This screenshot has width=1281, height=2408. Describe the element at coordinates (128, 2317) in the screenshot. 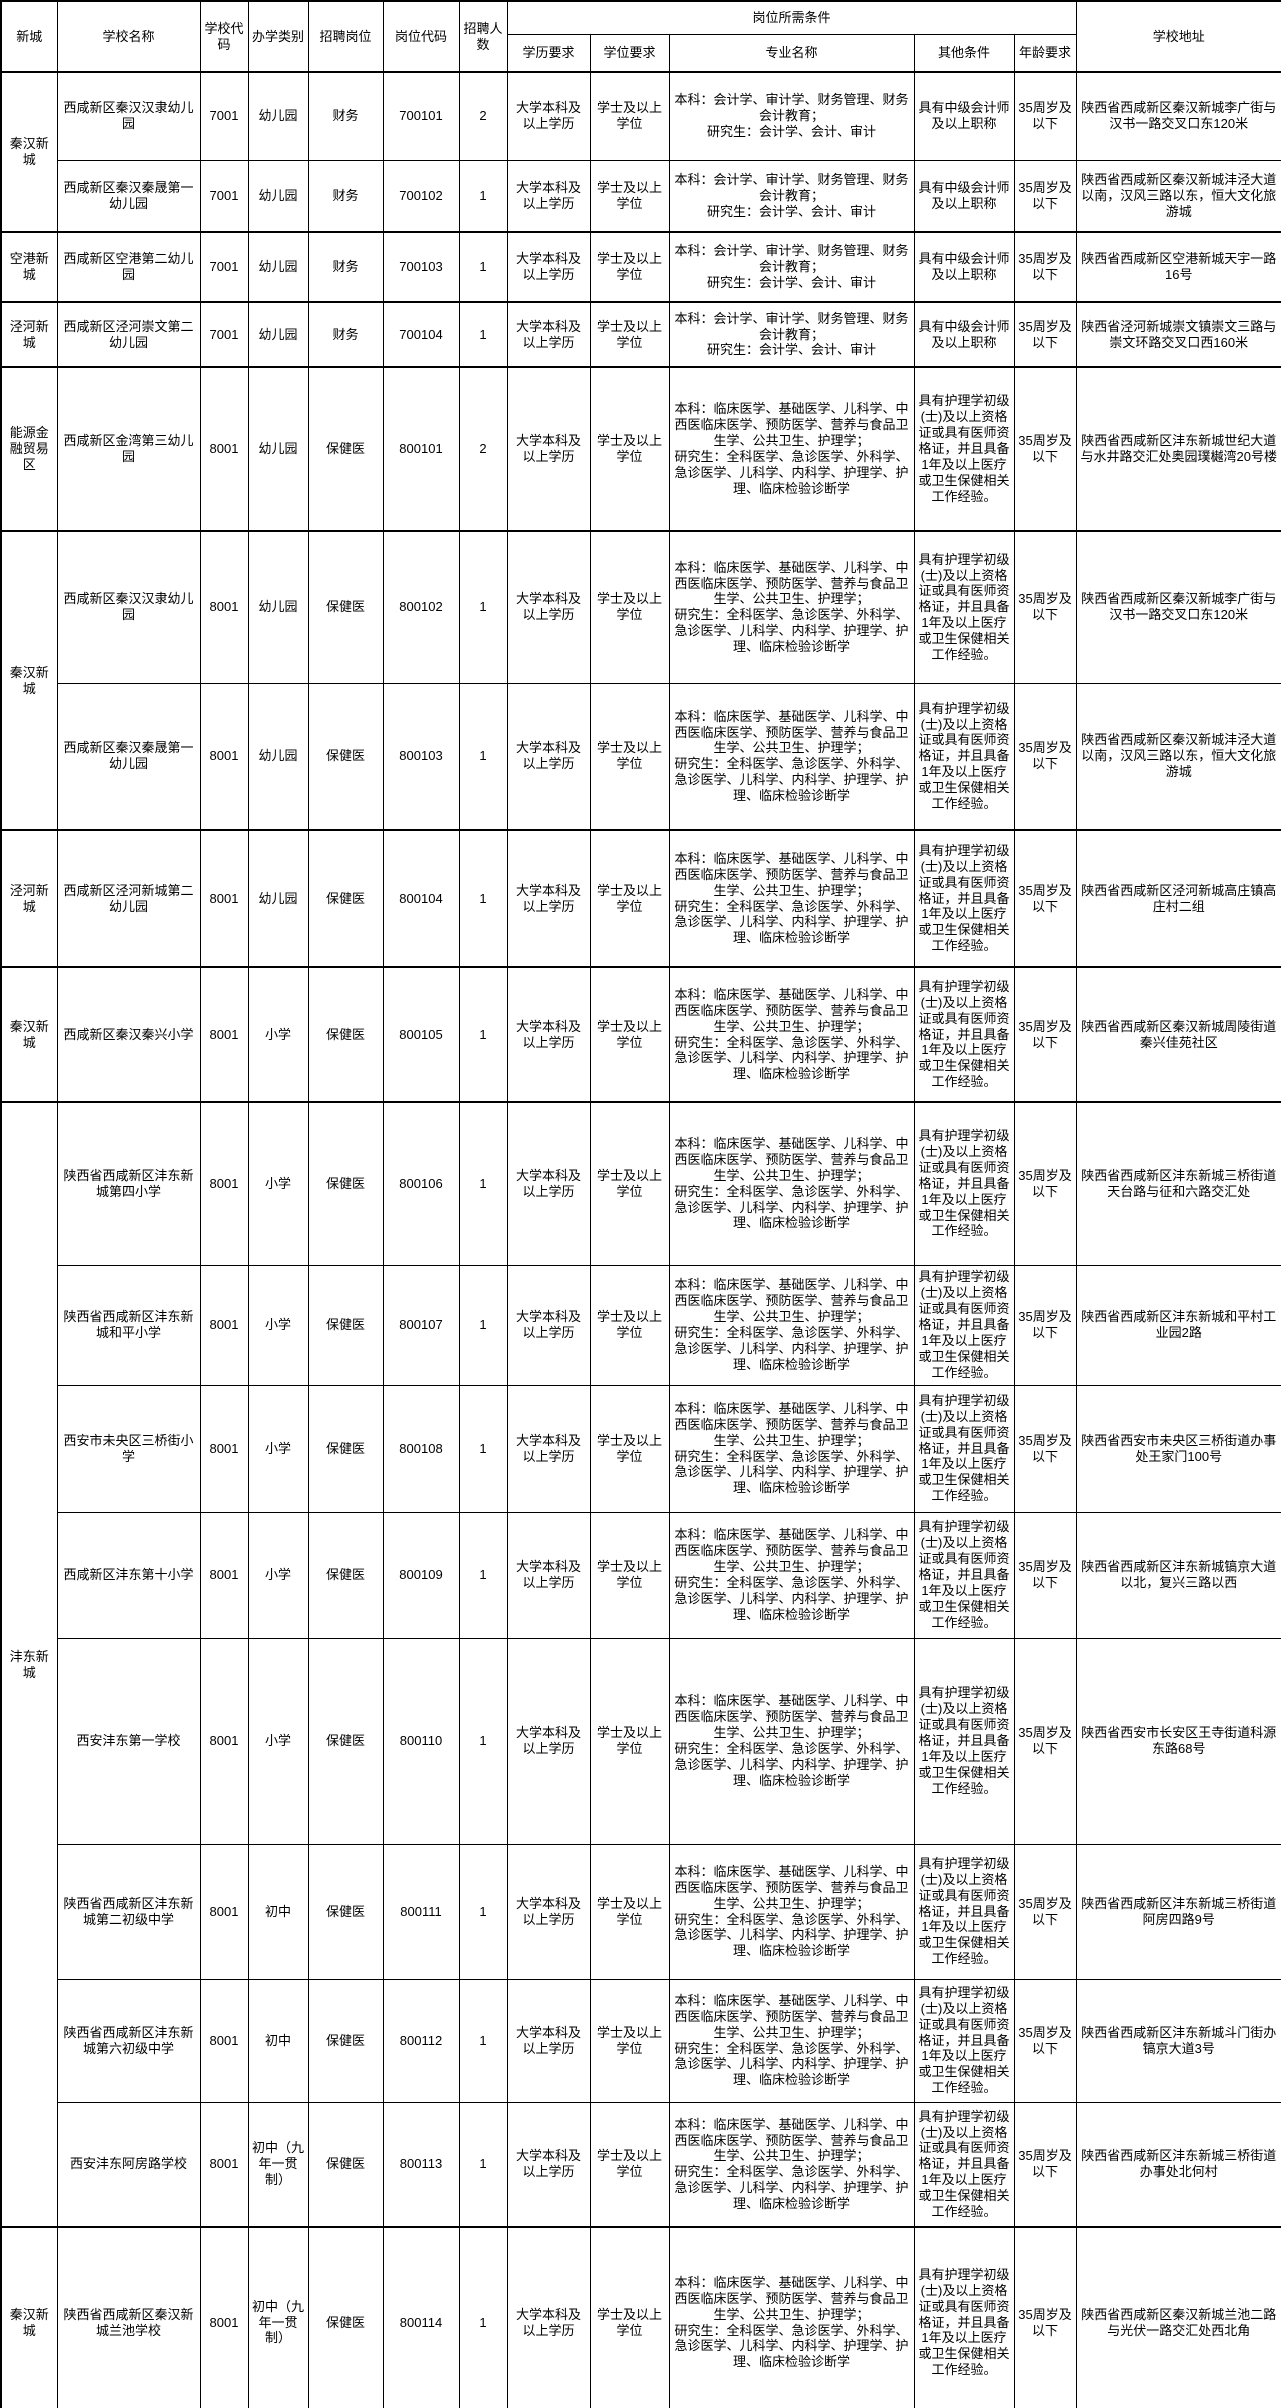

I see `school-name-cell: 陕西省西咸新区秦汉新城兰池学校` at that location.